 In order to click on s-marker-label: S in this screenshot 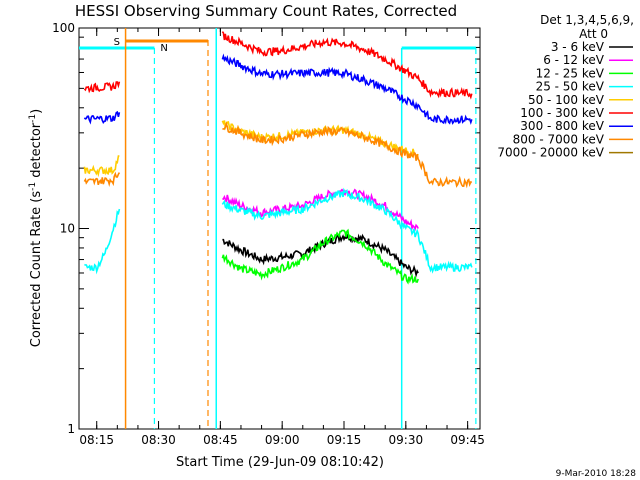, I will do `click(117, 42)`.